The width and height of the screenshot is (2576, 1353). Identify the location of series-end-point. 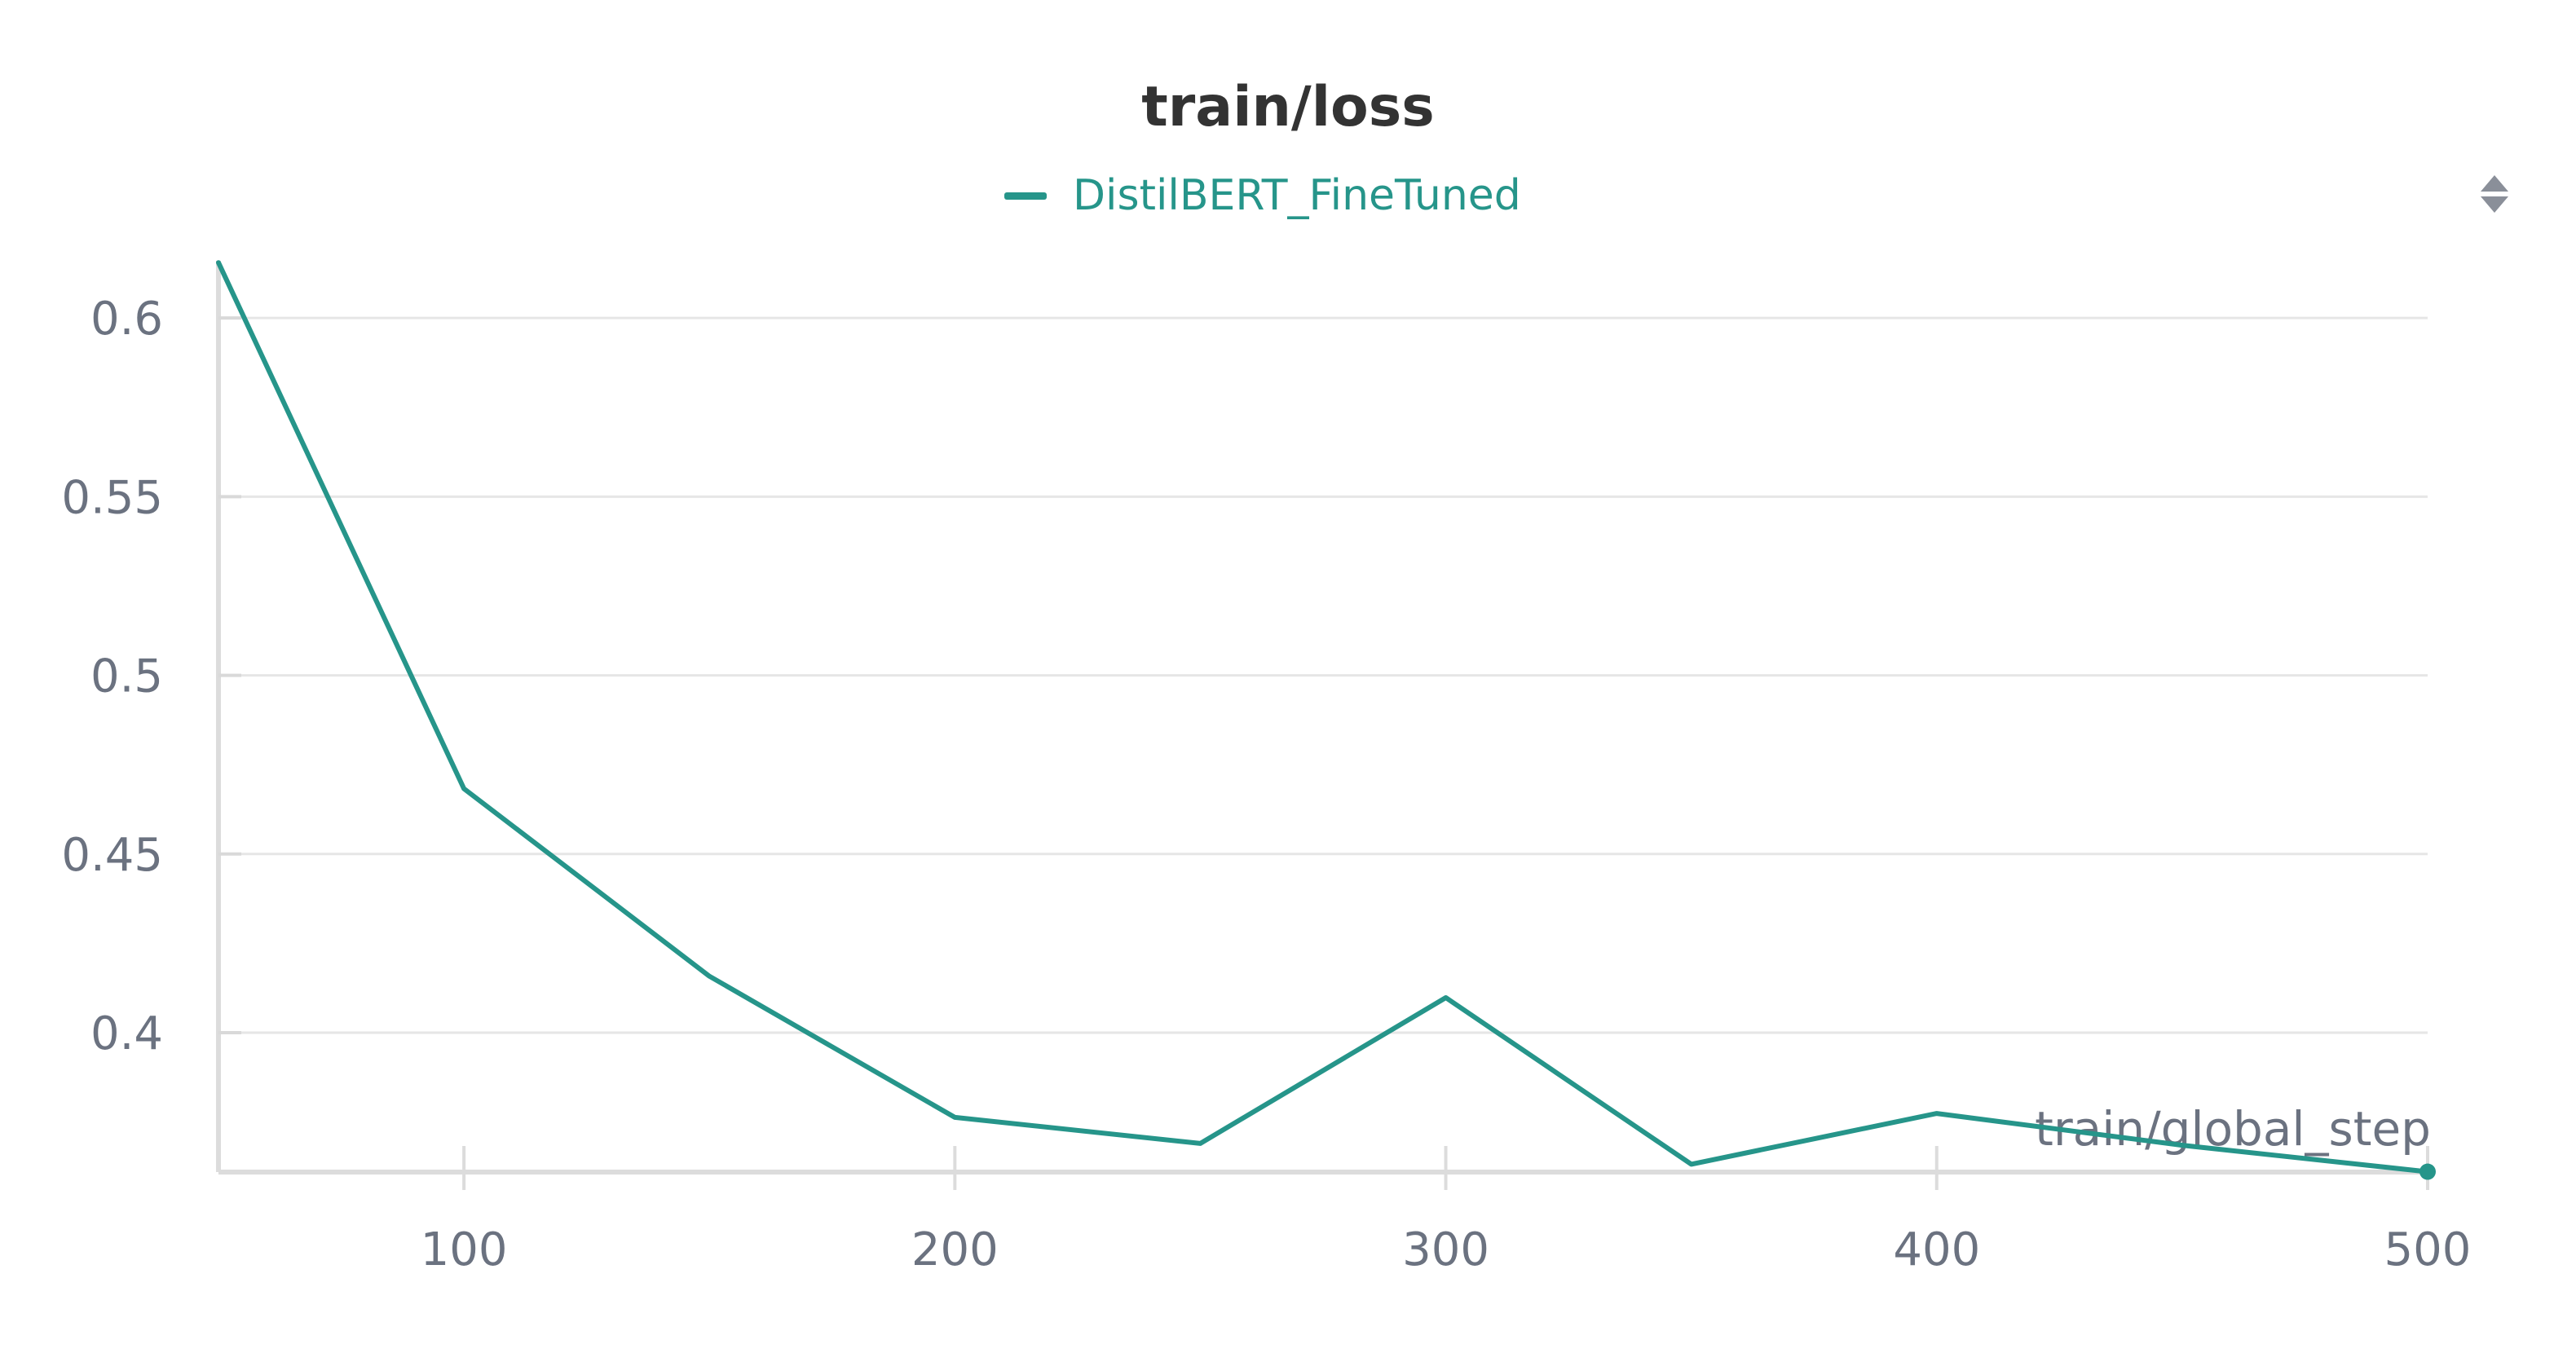
(2427, 1171).